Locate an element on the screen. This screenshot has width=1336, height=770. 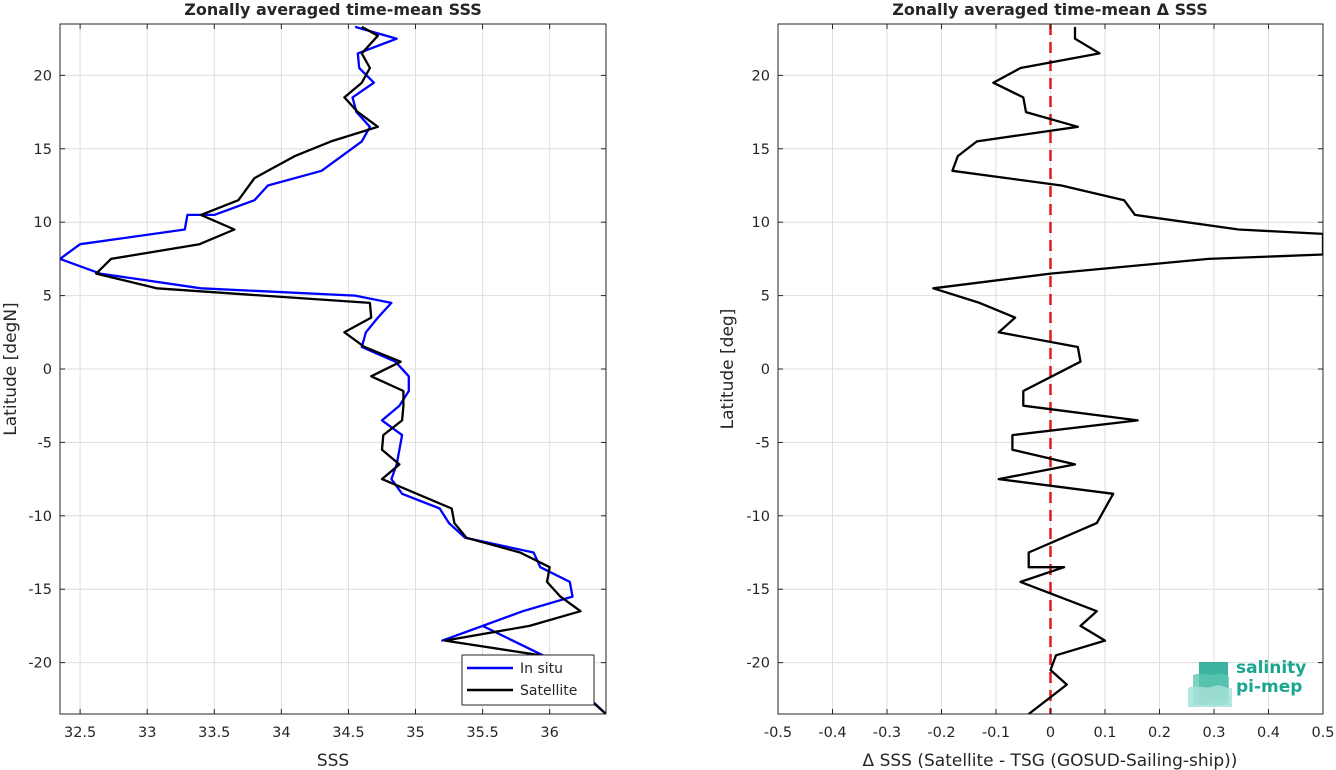
x-tick-label: 0.4 is located at coordinates (1268, 733).